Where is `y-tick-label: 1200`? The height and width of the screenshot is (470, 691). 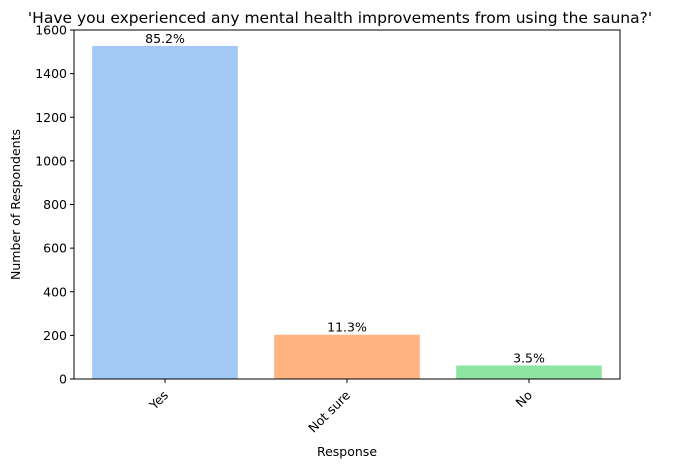 y-tick-label: 1200 is located at coordinates (51, 117).